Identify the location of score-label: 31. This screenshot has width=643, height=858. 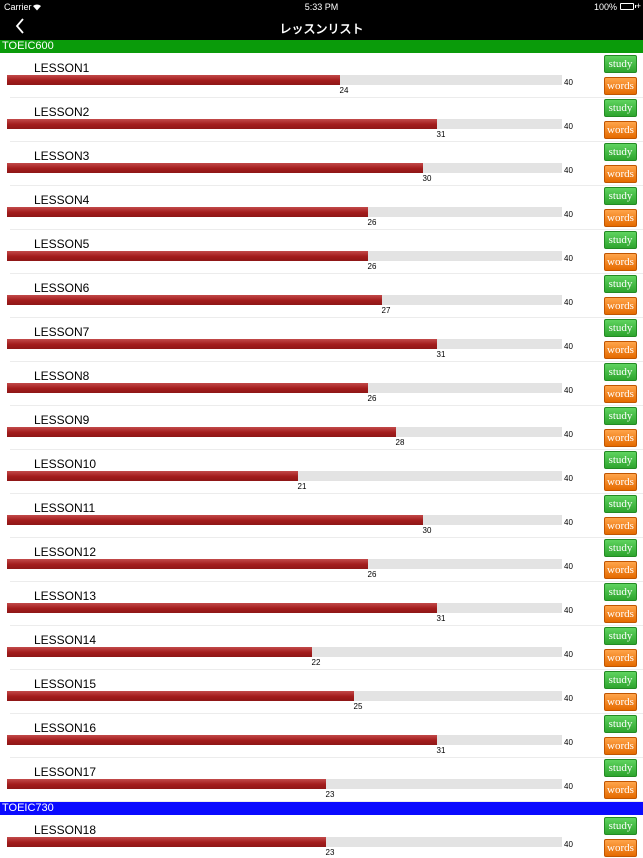
(441, 134).